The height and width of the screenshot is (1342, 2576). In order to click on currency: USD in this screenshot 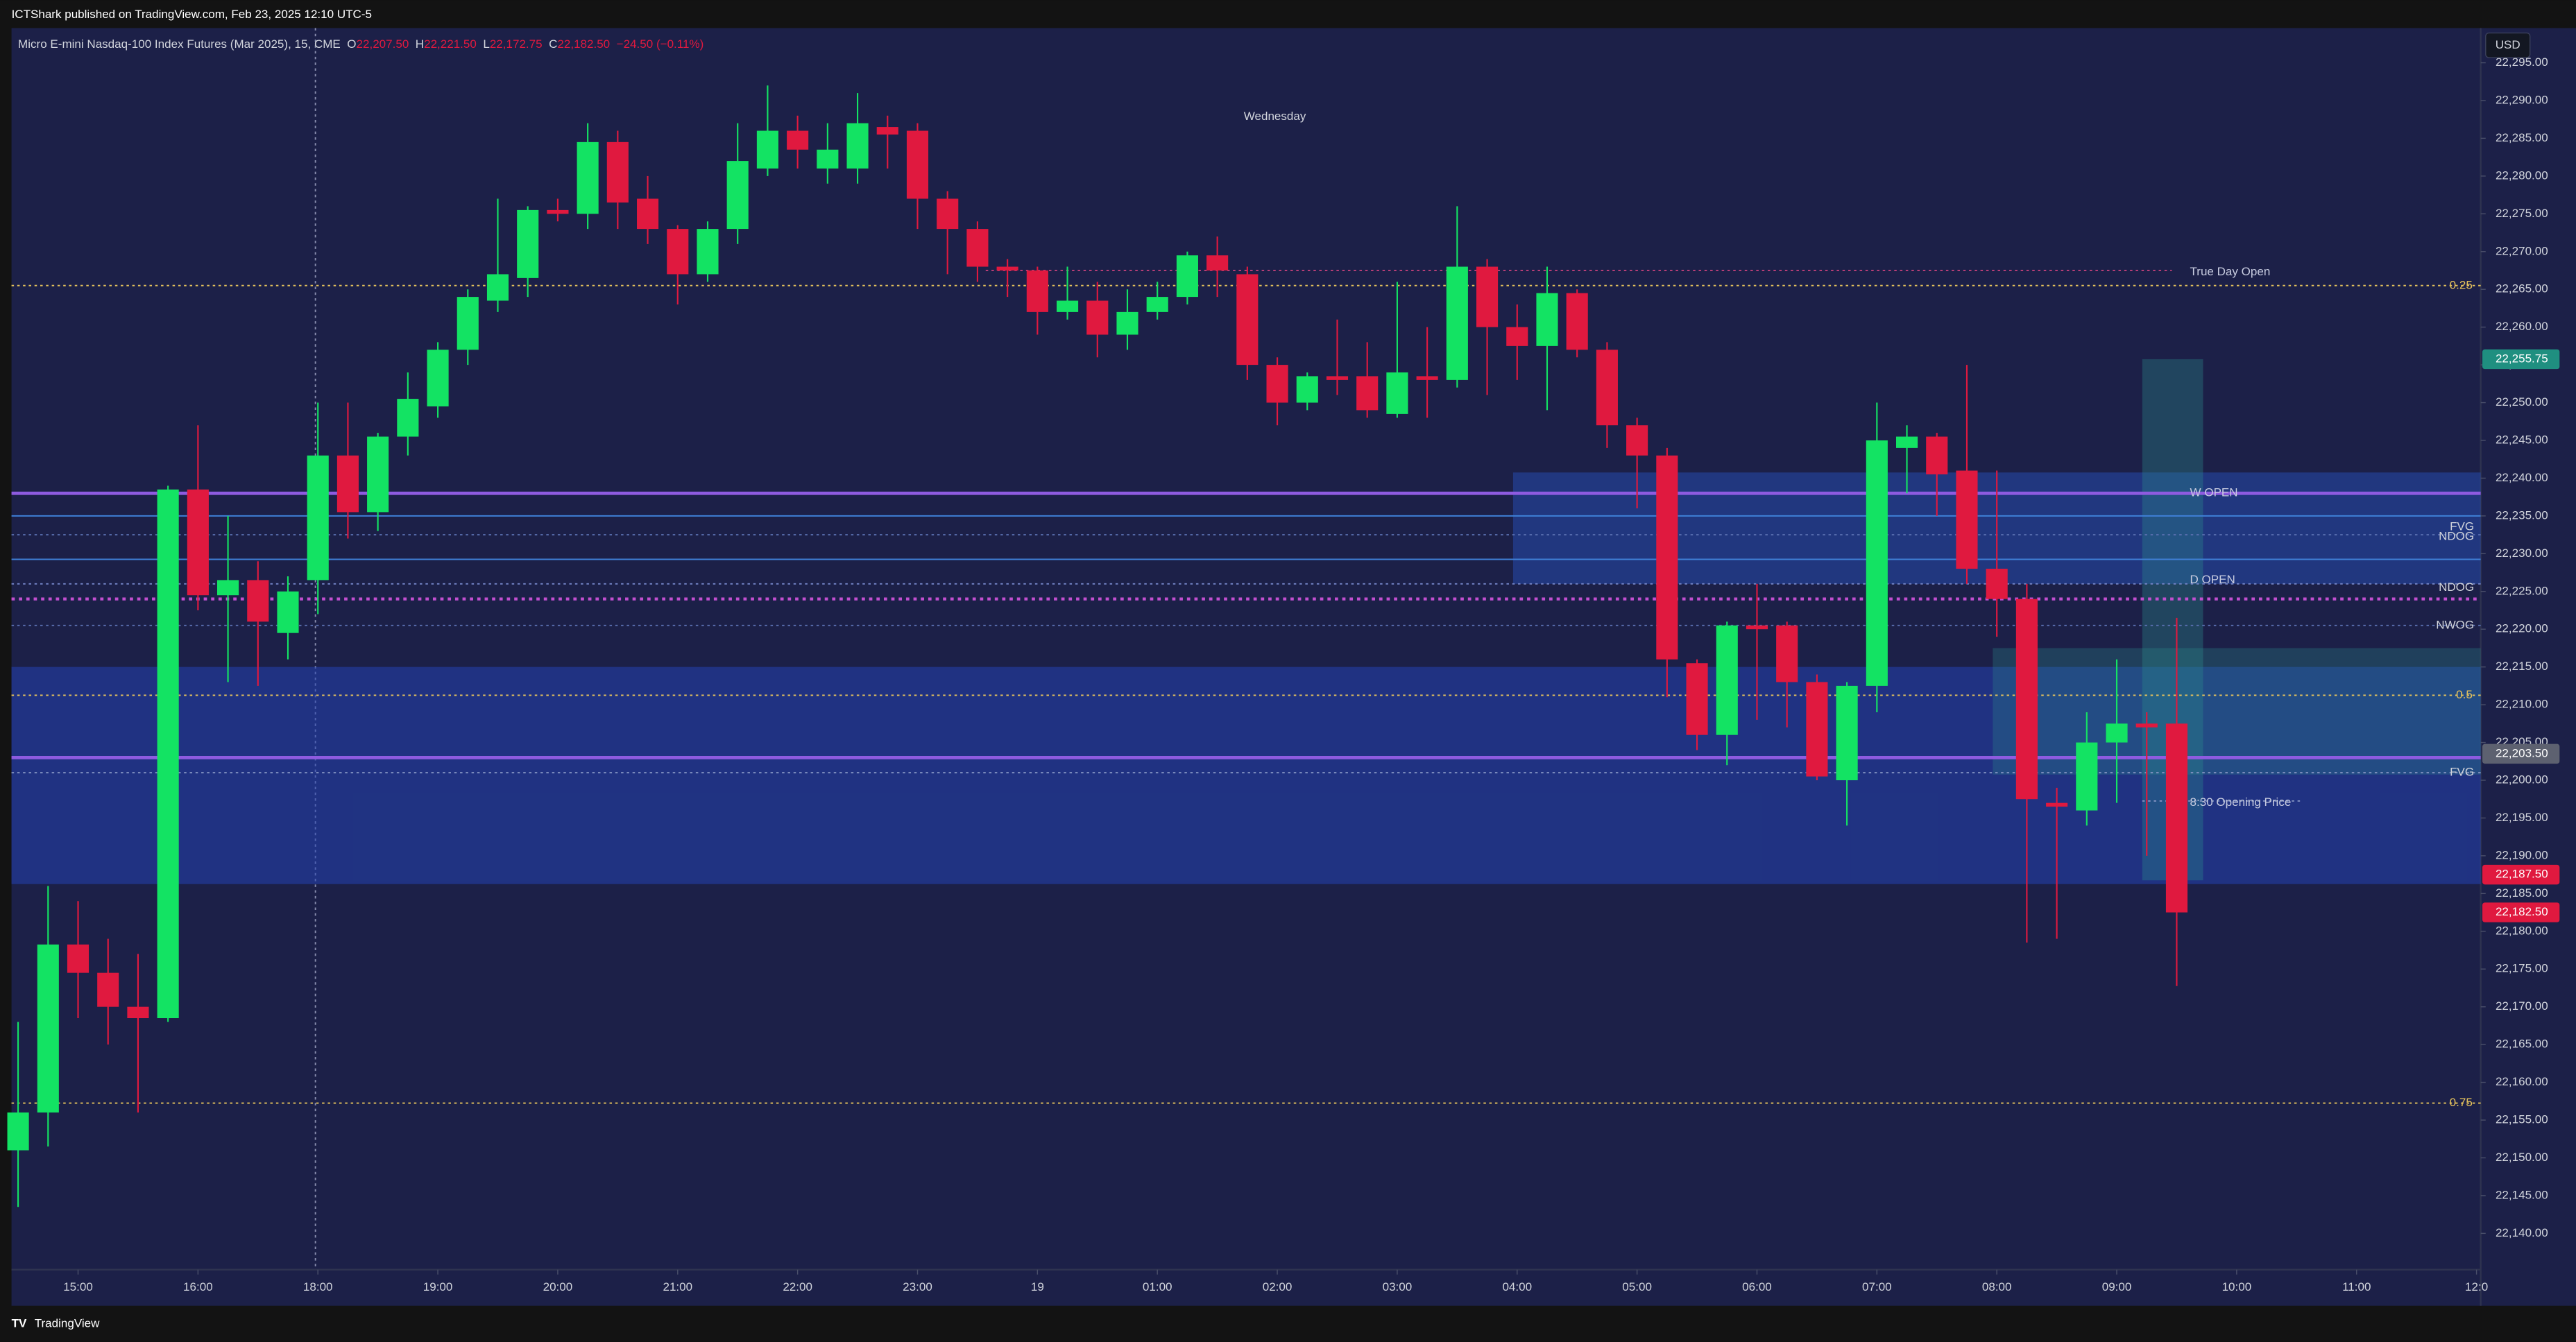, I will do `click(2508, 44)`.